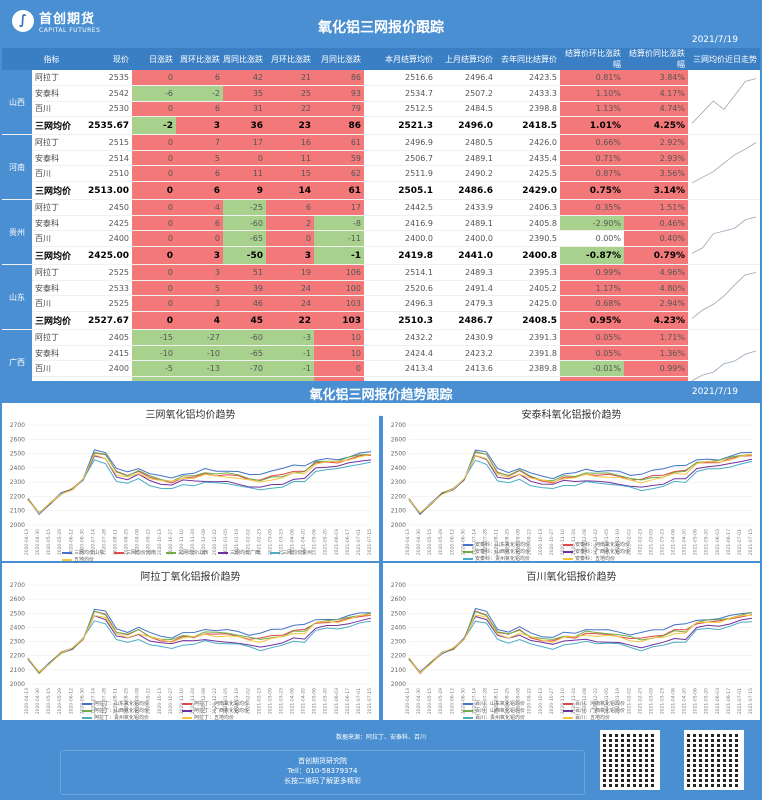 The height and width of the screenshot is (800, 762). Describe the element at coordinates (592, 369) in the screenshot. I see `table-cell: -0.01%` at that location.